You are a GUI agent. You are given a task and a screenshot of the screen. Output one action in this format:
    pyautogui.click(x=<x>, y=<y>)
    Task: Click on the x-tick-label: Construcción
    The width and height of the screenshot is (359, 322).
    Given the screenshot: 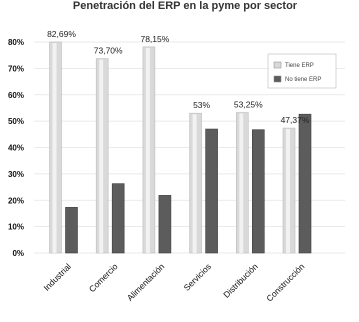 What is the action you would take?
    pyautogui.click(x=285, y=282)
    